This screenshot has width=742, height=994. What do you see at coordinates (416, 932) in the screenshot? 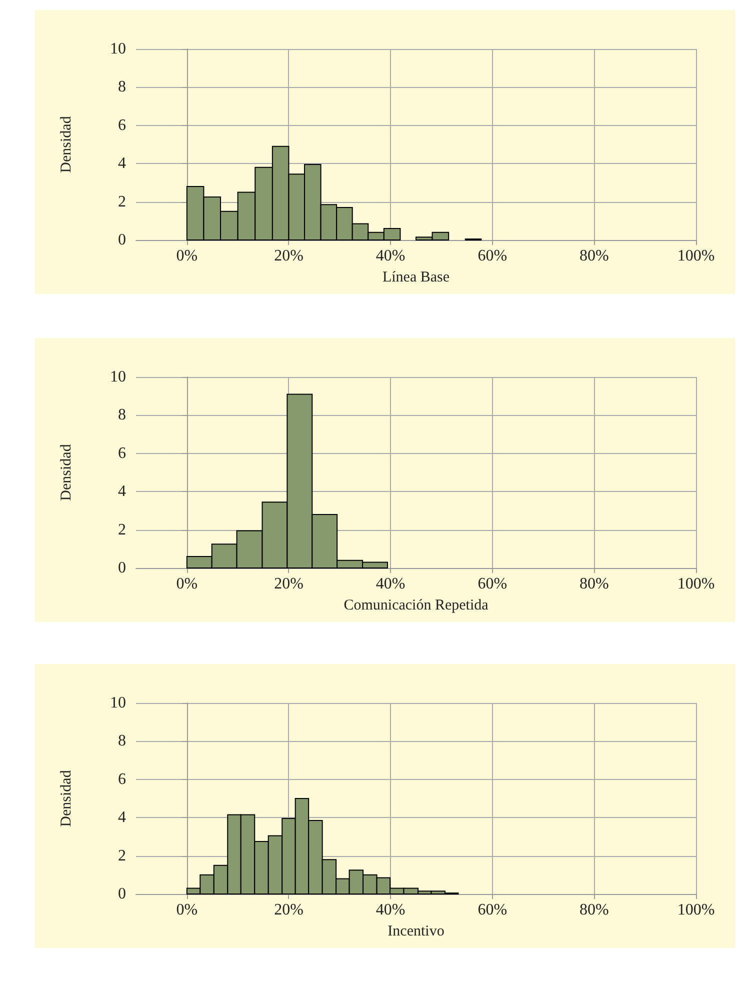
I see `x-axis-title: Incentivo` at bounding box center [416, 932].